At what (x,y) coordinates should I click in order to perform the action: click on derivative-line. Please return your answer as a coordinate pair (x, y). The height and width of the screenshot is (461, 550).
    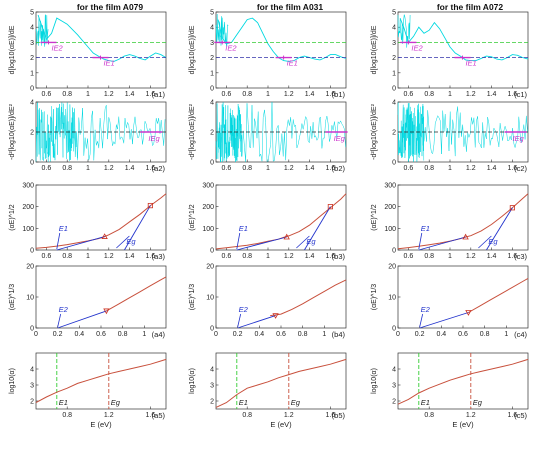
    Looking at the image, I should click on (102, 38).